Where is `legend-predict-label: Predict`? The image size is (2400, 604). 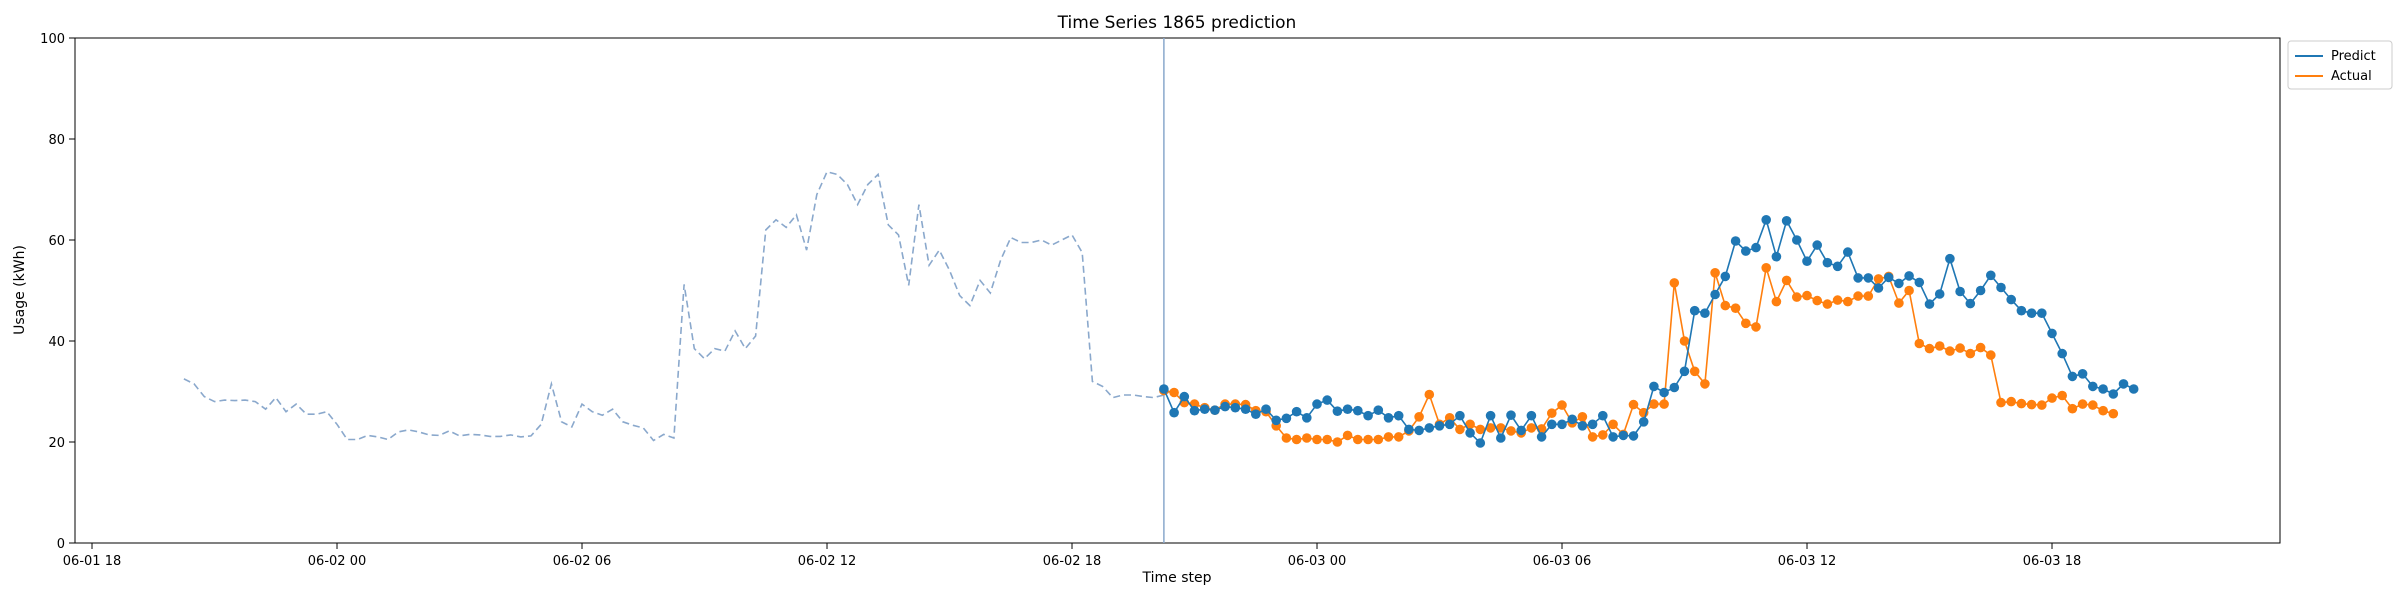 legend-predict-label: Predict is located at coordinates (2353, 56).